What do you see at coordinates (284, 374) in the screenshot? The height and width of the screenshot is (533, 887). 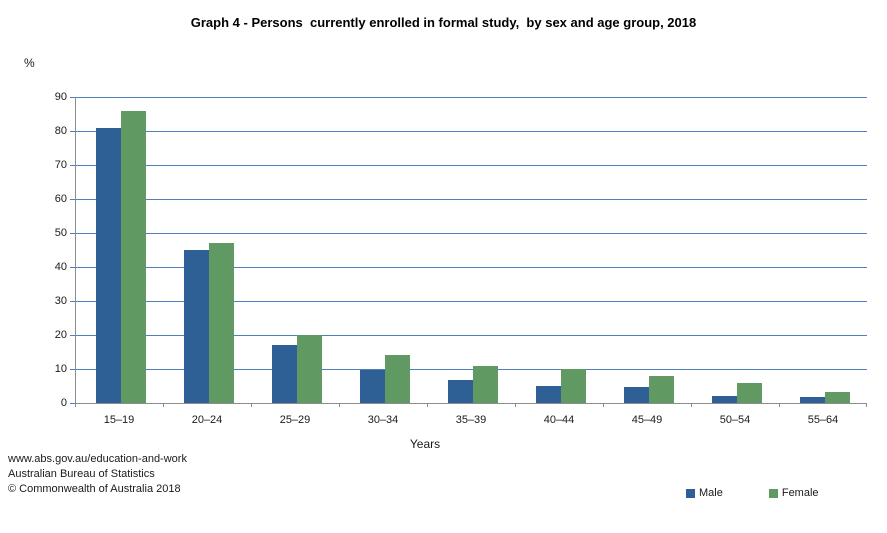 I see `bar-male-25–29` at bounding box center [284, 374].